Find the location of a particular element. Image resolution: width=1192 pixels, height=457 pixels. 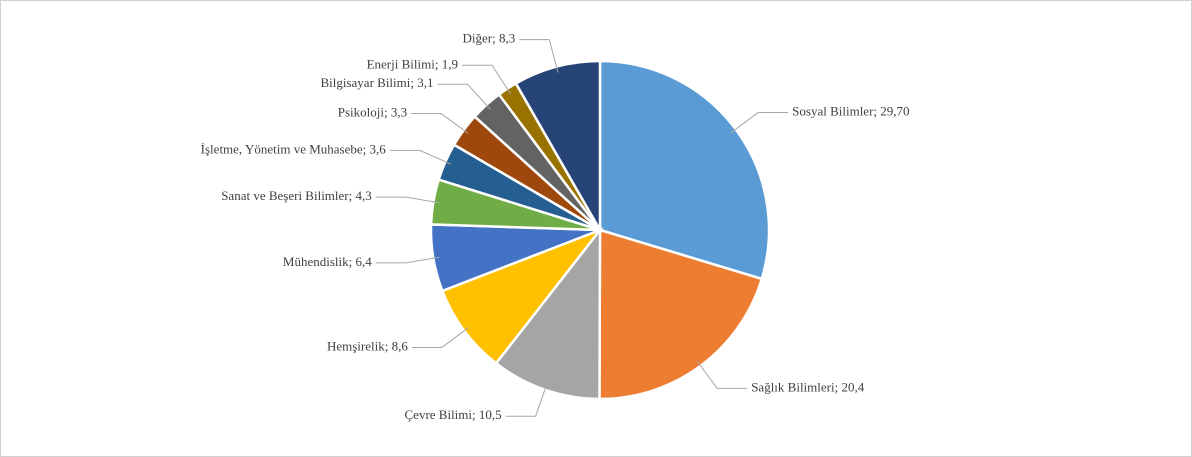

data-label: Sağlık Bilimleri; 20,4 is located at coordinates (808, 386).